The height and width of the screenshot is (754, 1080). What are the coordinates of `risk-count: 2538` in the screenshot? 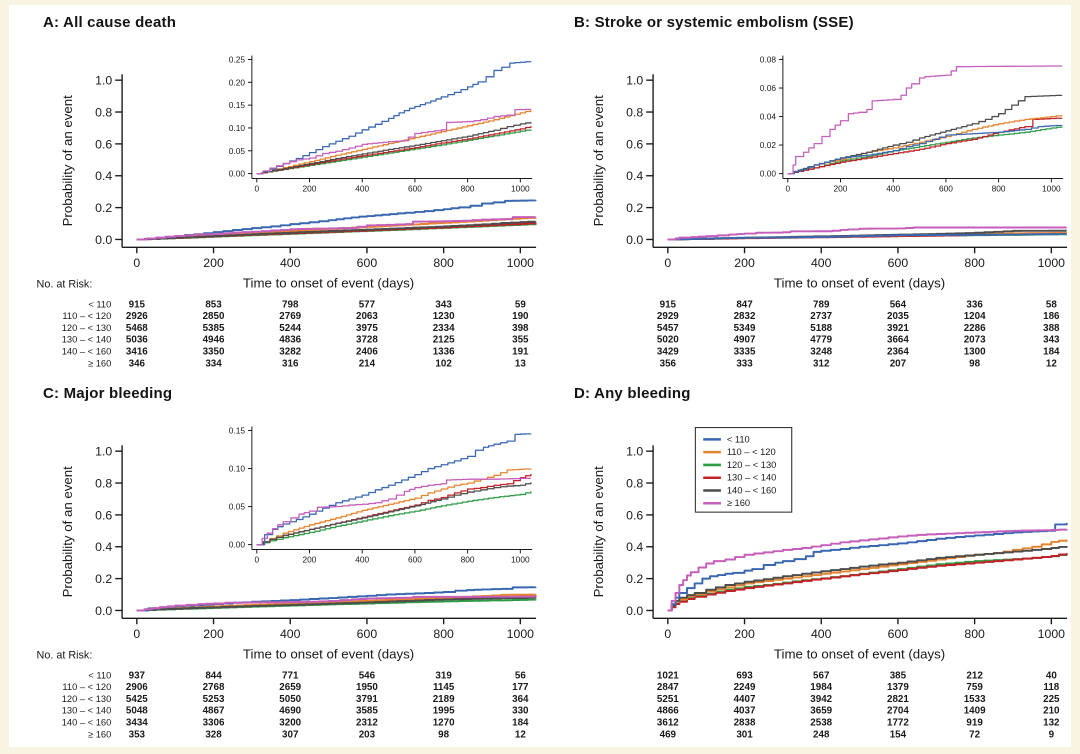 It's located at (821, 723).